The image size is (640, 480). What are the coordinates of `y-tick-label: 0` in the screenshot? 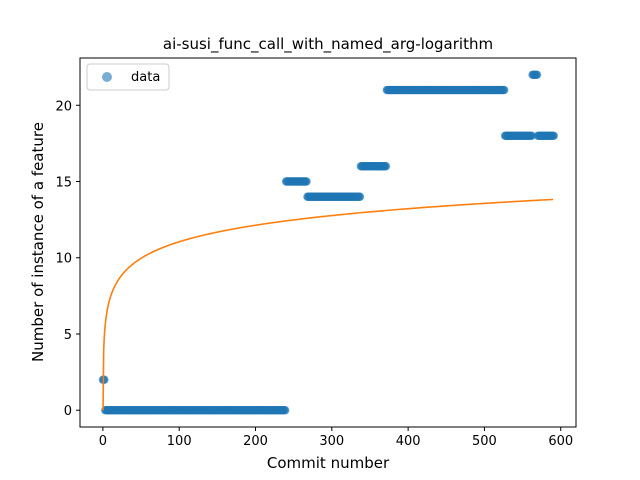 It's located at (68, 411).